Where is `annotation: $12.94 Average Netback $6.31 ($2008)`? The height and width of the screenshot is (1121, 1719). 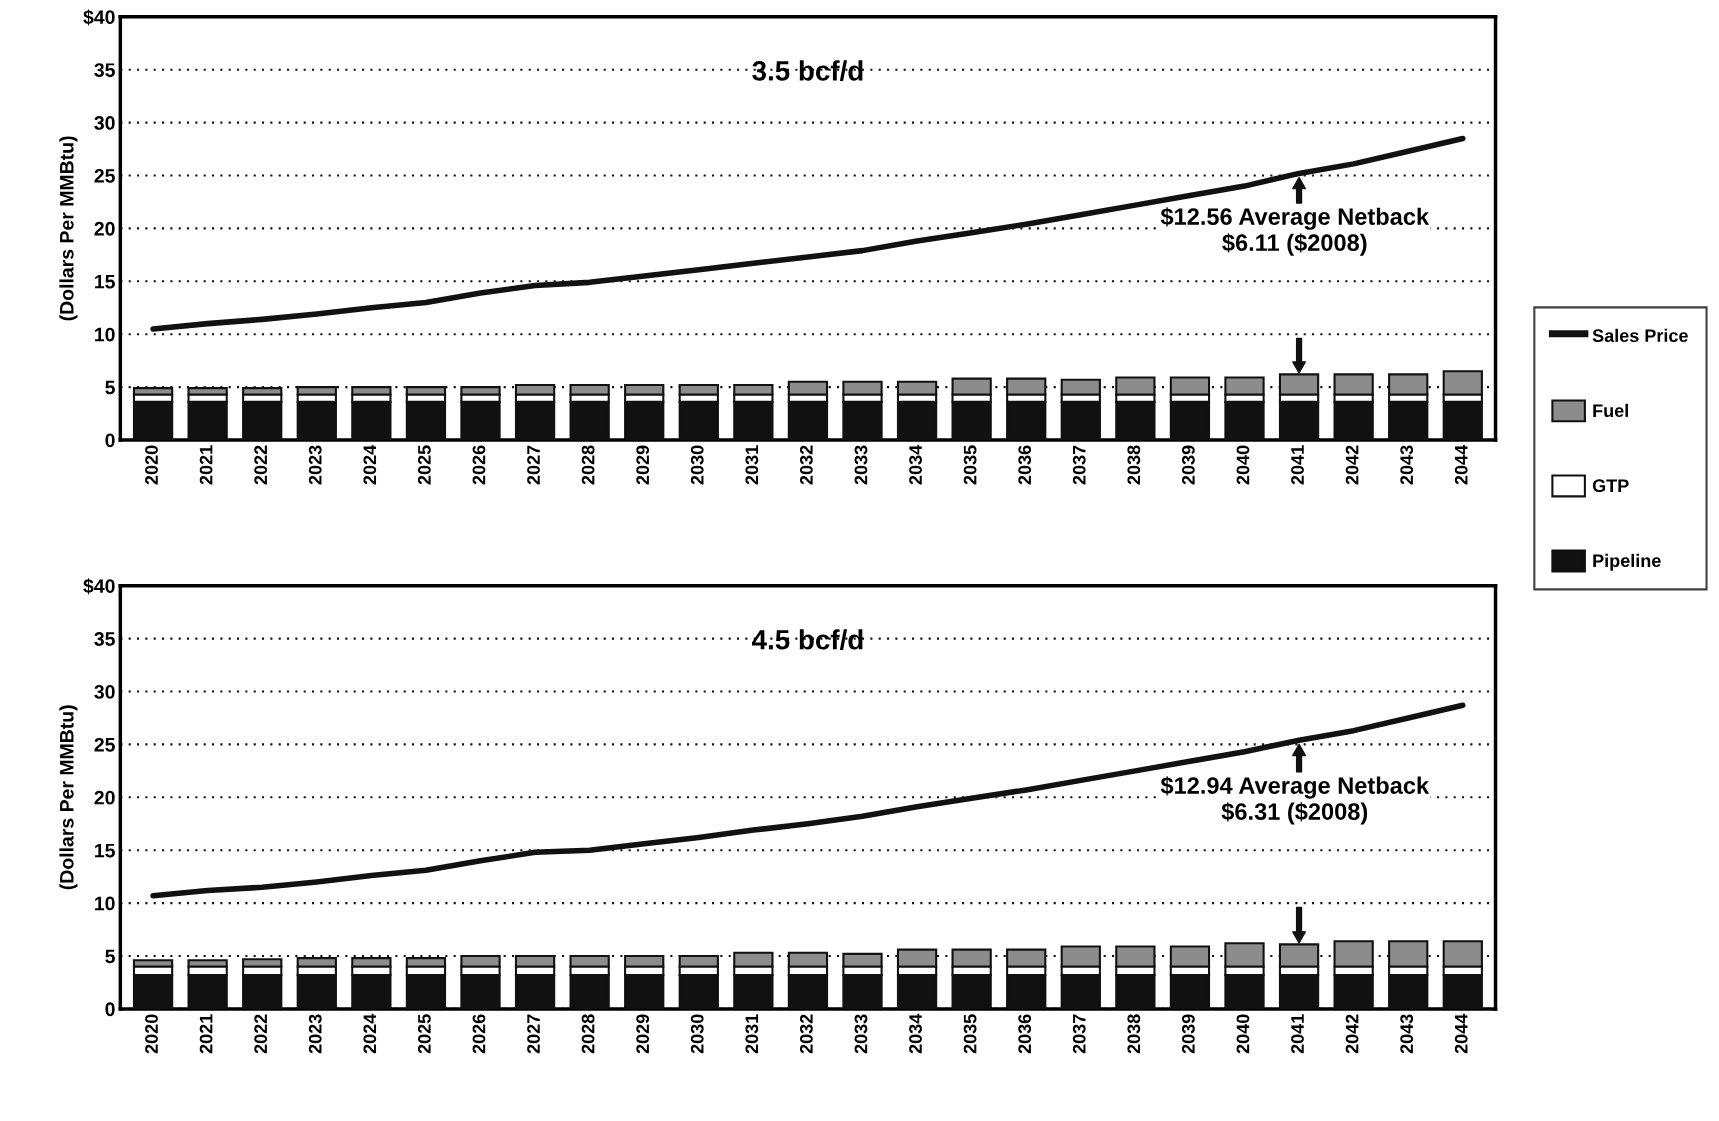 annotation: $12.94 Average Netback $6.31 ($2008) is located at coordinates (1295, 800).